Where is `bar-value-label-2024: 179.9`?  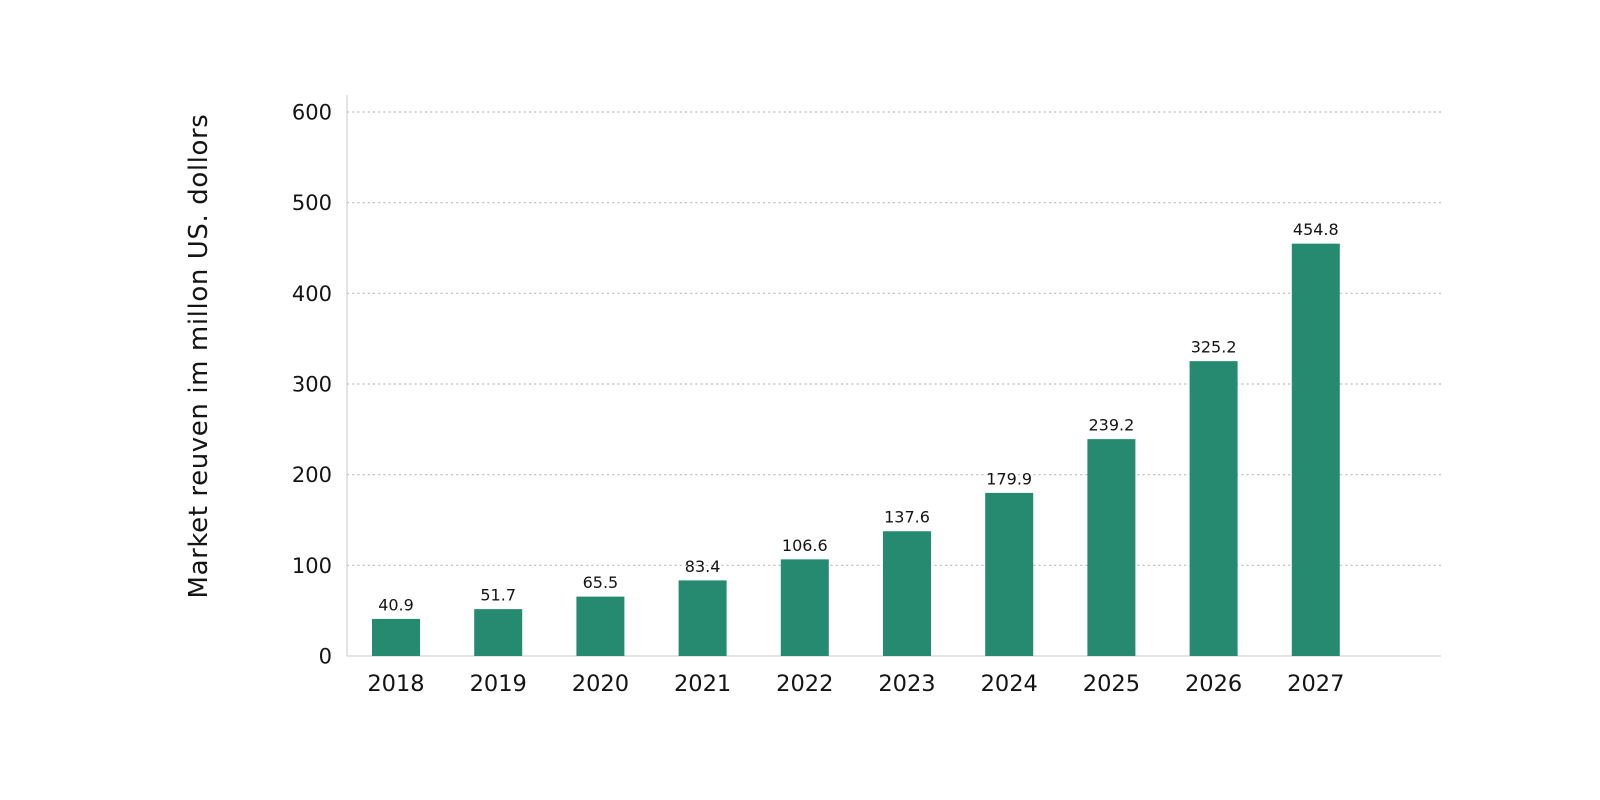
bar-value-label-2024: 179.9 is located at coordinates (1009, 478).